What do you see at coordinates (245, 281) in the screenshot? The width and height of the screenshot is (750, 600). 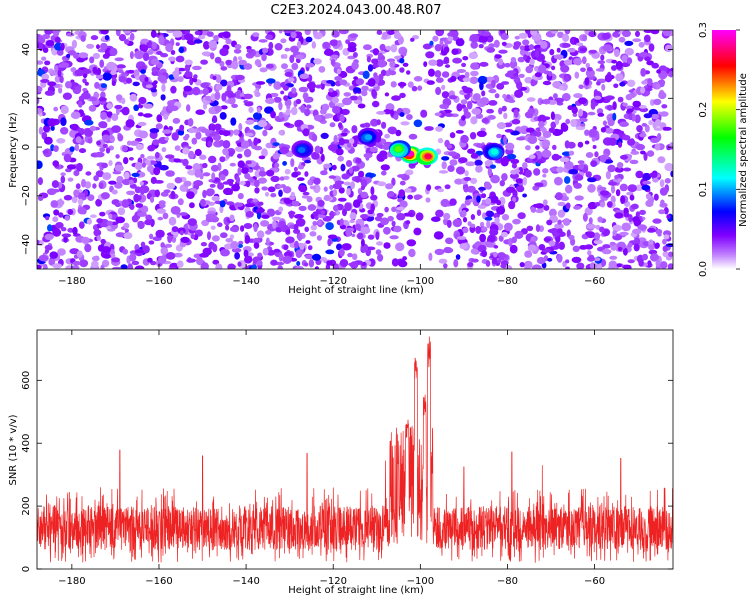 I see `spectrogram-x-tick-label: −140` at bounding box center [245, 281].